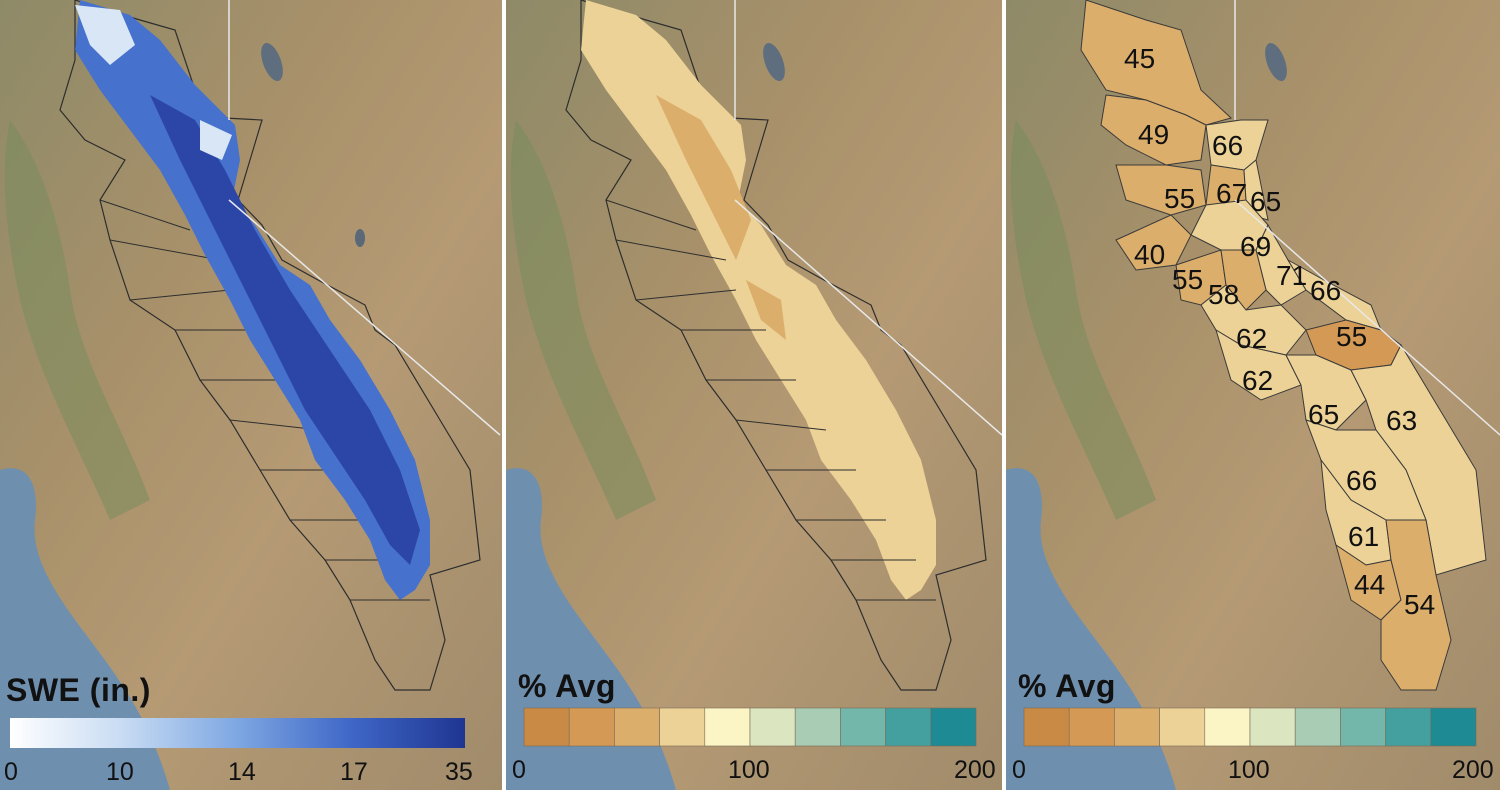 This screenshot has width=1500, height=790. Describe the element at coordinates (1139, 58) in the screenshot. I see `basin-value-label: 45` at that location.